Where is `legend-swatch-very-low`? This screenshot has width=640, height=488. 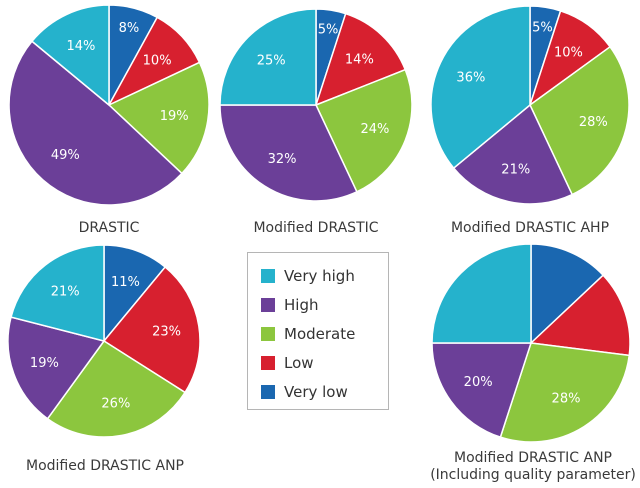 legend-swatch-very-low is located at coordinates (268, 391).